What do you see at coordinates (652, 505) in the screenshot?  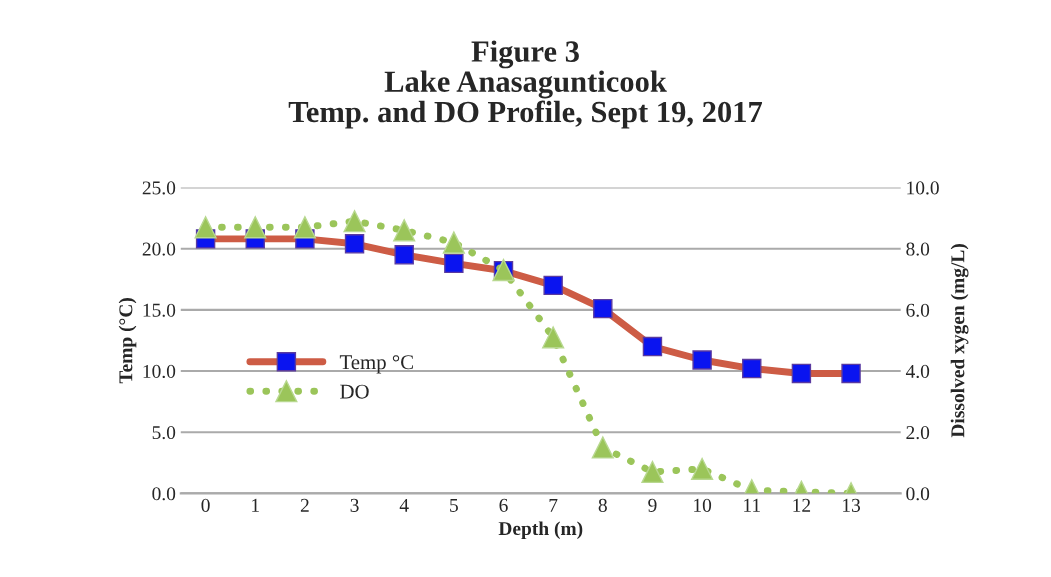 I see `x-tick-label: 9` at bounding box center [652, 505].